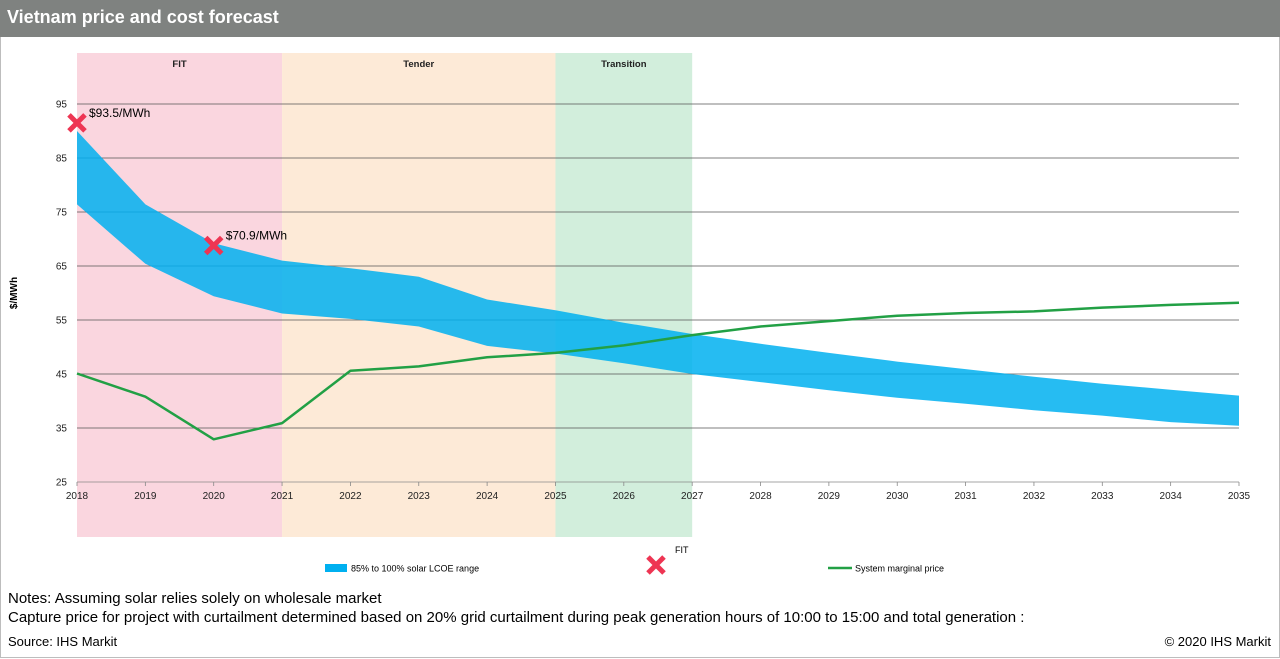 This screenshot has width=1280, height=659. I want to click on y-tick-label-95: 95, so click(62, 105).